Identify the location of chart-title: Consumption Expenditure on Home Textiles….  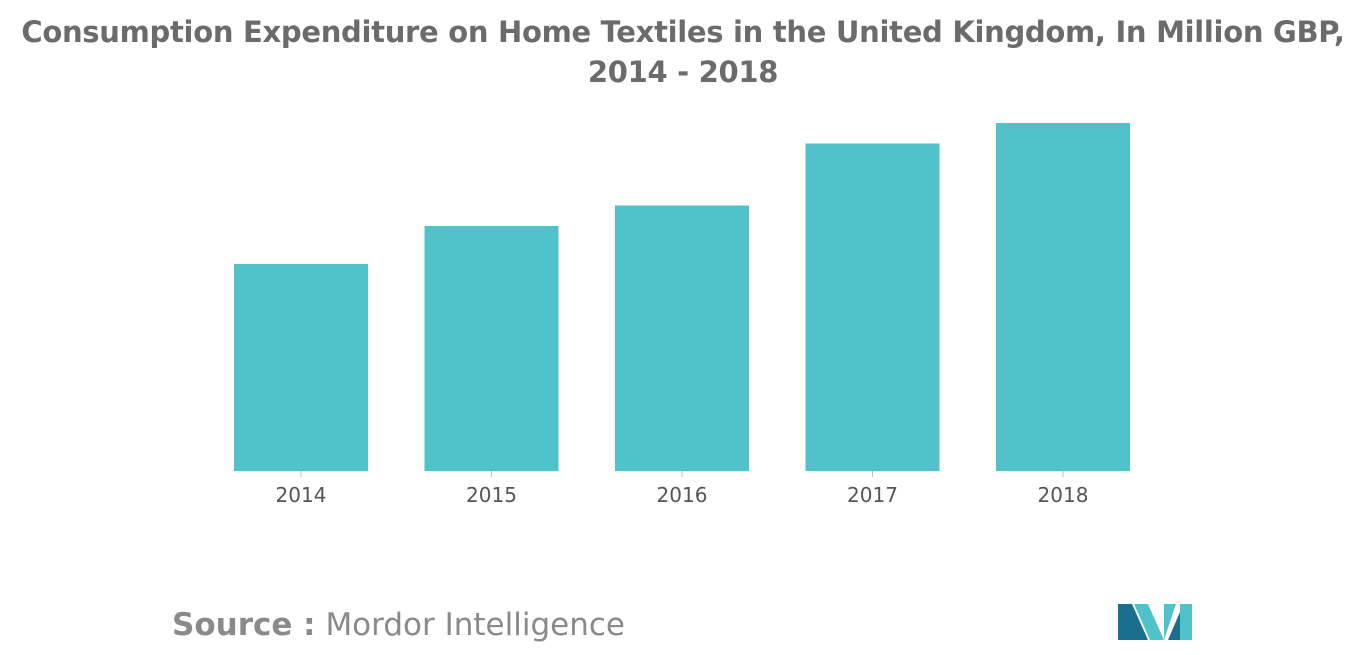
(683, 52).